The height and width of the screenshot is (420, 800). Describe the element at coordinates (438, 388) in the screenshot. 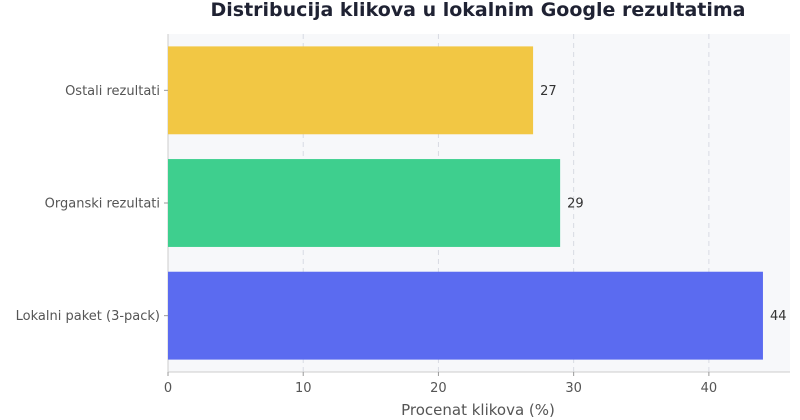

I see `x-tick-label: 20` at that location.